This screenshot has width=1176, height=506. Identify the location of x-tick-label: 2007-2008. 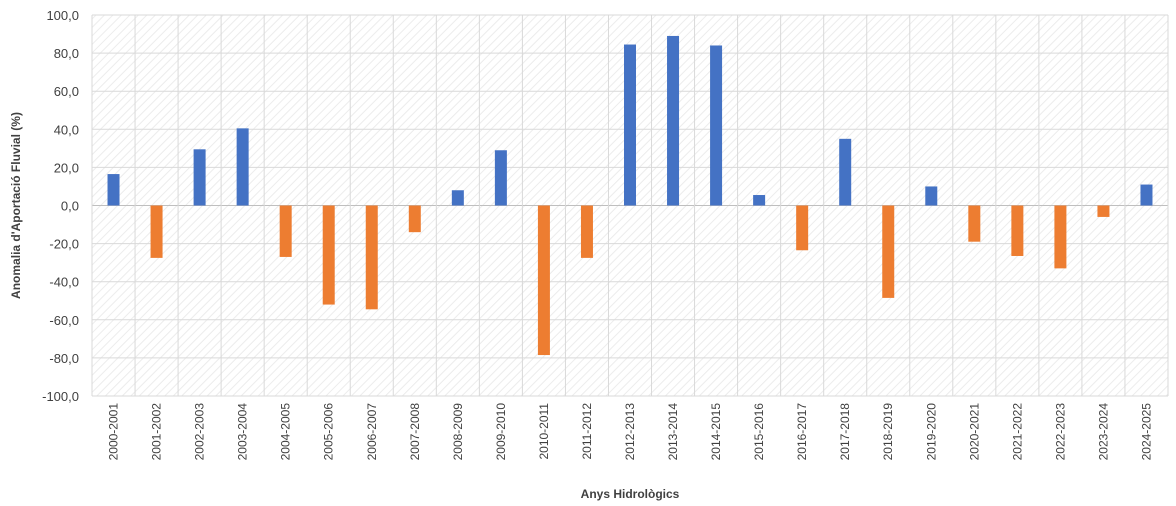
(415, 432).